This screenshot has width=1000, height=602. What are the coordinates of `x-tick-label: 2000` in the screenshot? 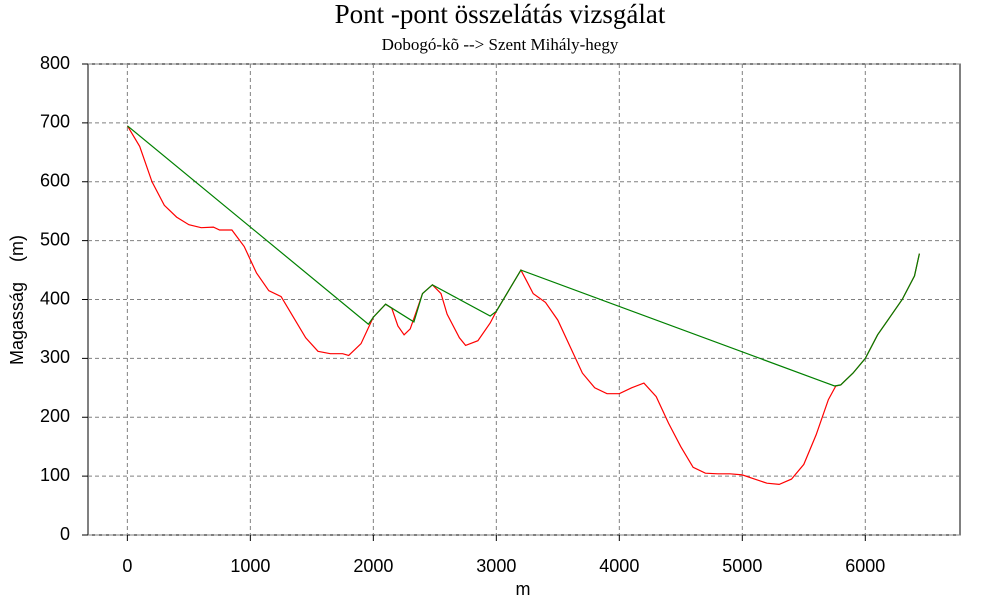 It's located at (373, 566).